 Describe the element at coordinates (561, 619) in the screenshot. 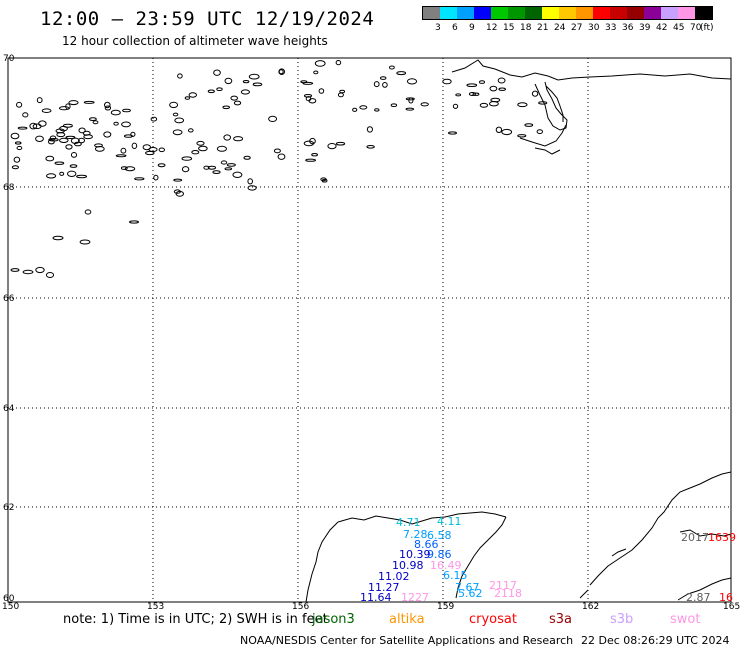

I see `satellite-label: s3a` at that location.